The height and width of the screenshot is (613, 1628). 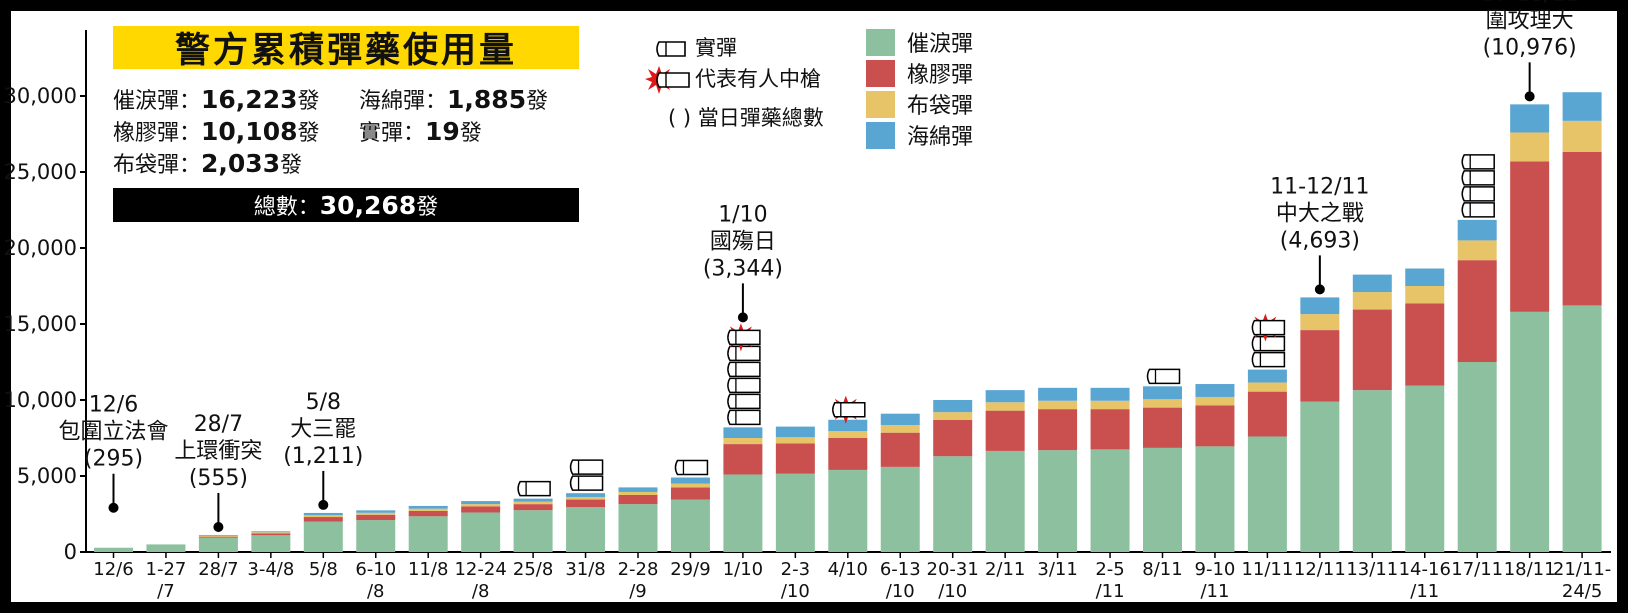 I want to click on legend-sponge: 海綿彈, so click(x=919, y=135).